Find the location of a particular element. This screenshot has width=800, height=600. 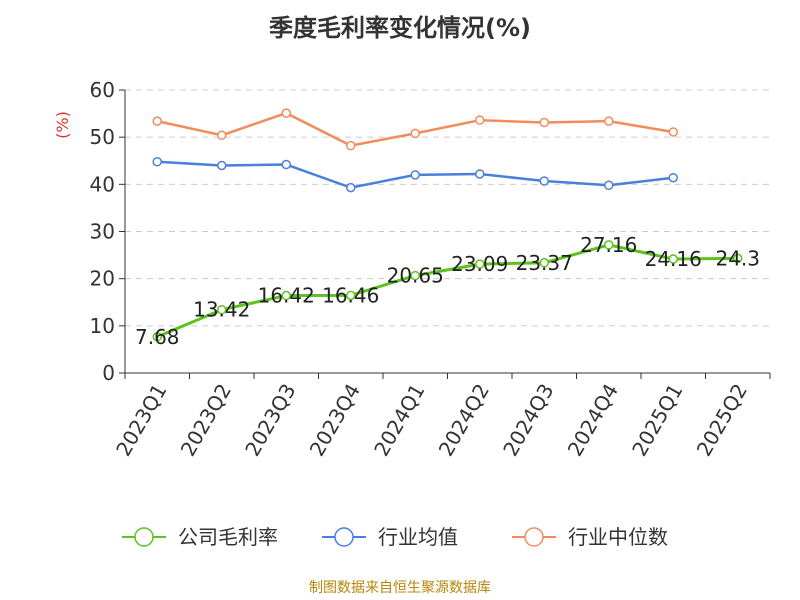

y-tick-label: 50 is located at coordinates (102, 137).